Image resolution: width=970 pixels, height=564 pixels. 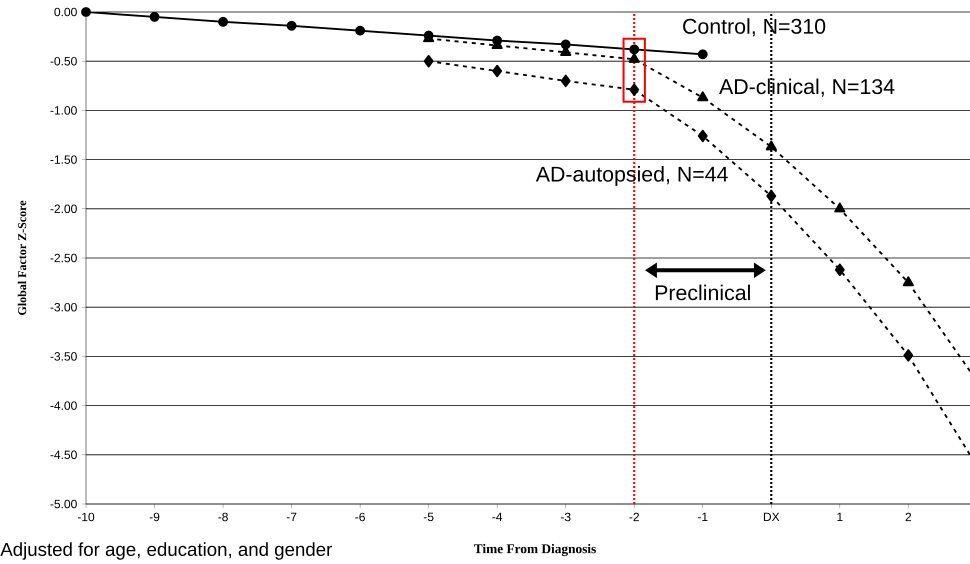 I want to click on x-tick-label: -2, so click(x=634, y=517).